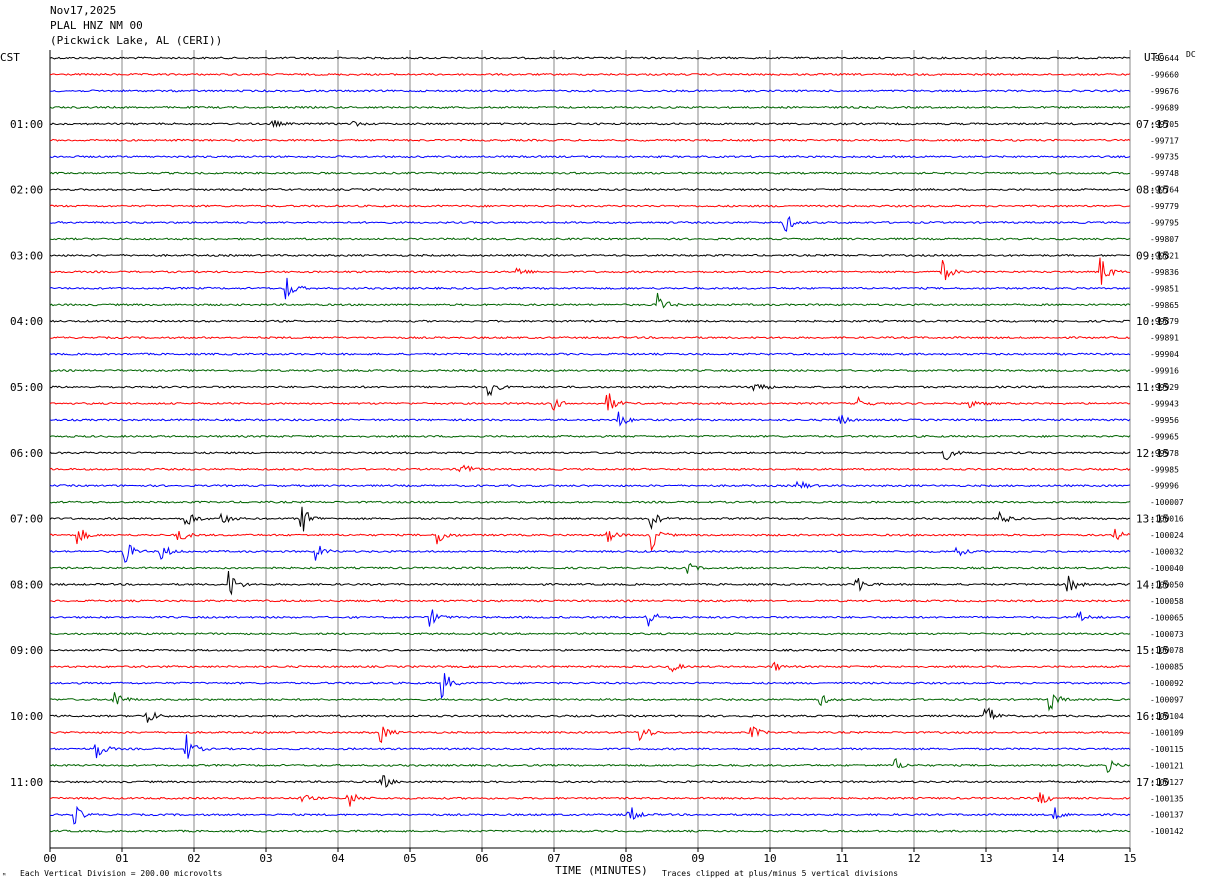 This screenshot has height=886, width=1210. Describe the element at coordinates (1164, 288) in the screenshot. I see `dc-offset-label: -99851` at that location.